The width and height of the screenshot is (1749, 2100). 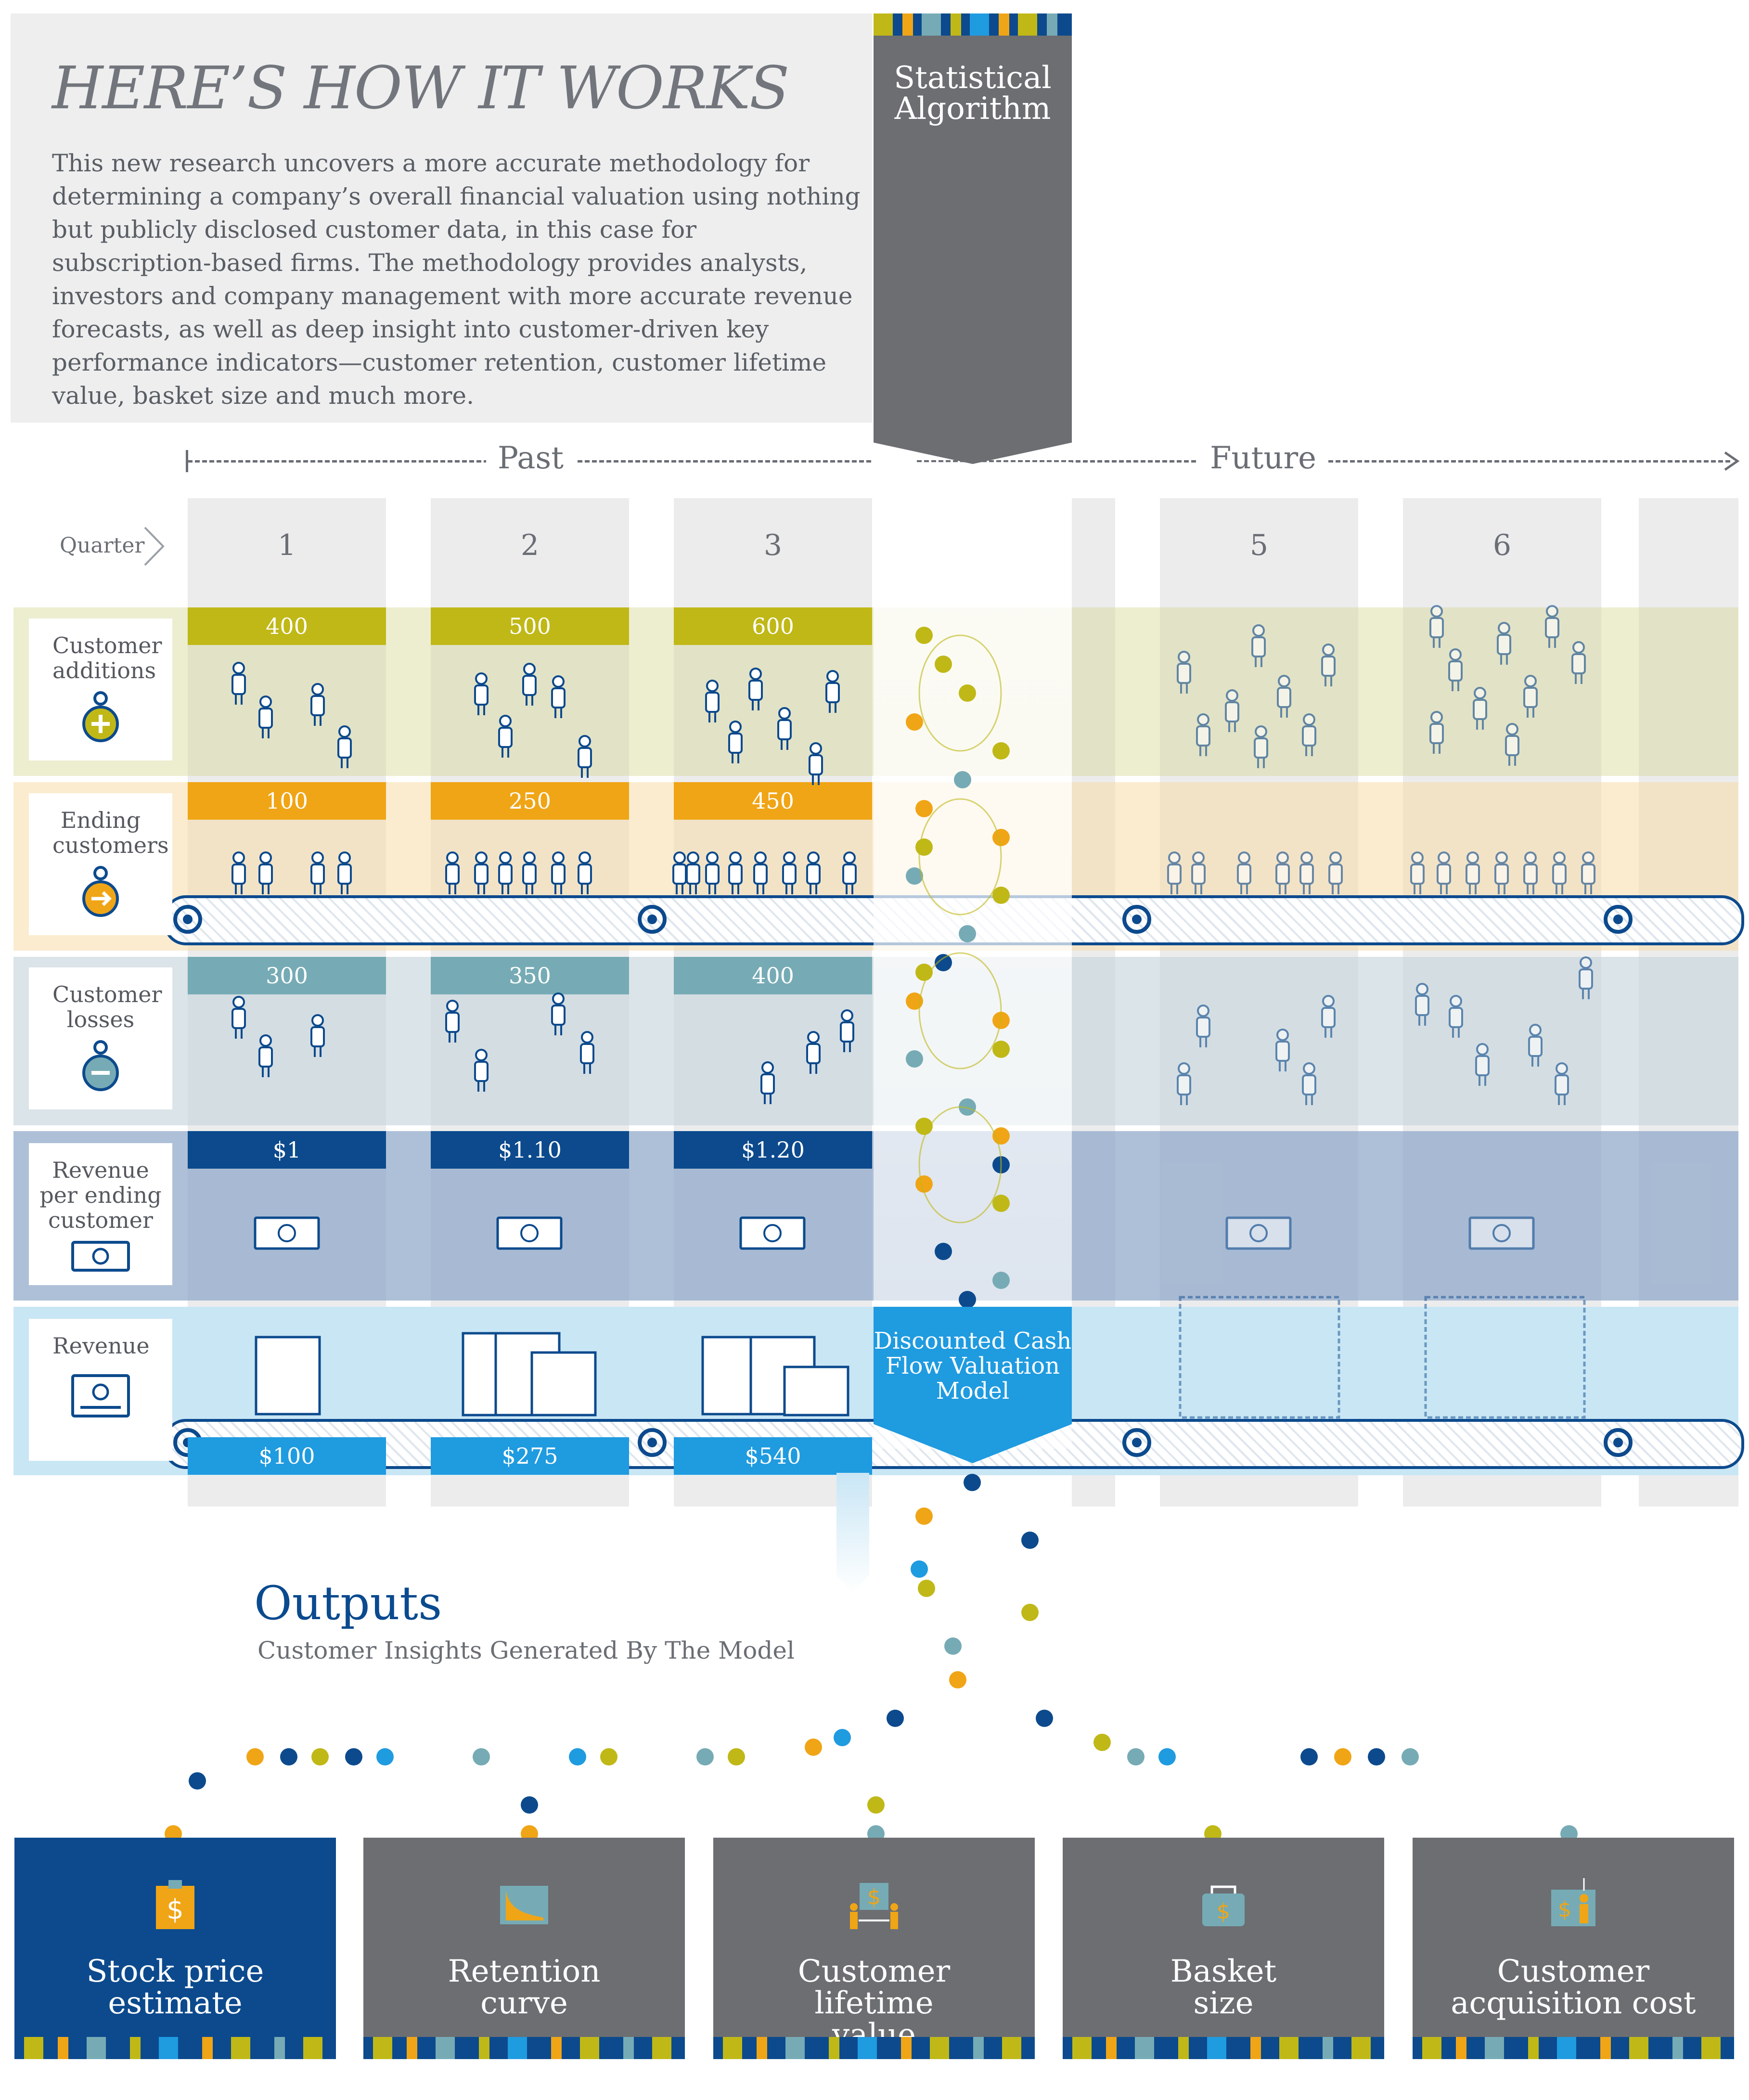 I want to click on customer-ending-icon, so click(x=100, y=891).